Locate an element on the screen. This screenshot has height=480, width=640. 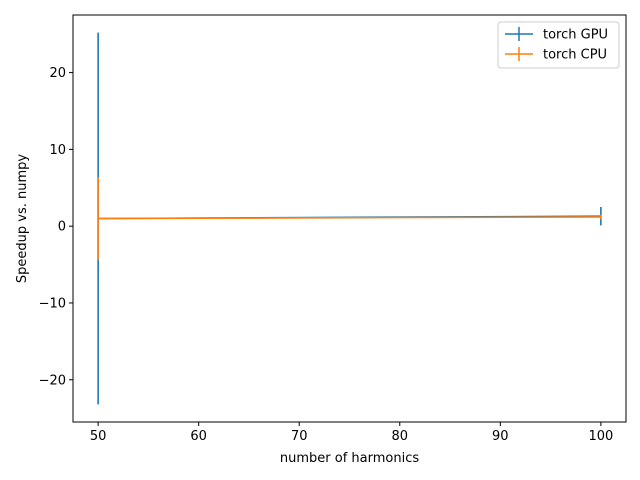
x-tick-label: 70 is located at coordinates (299, 436).